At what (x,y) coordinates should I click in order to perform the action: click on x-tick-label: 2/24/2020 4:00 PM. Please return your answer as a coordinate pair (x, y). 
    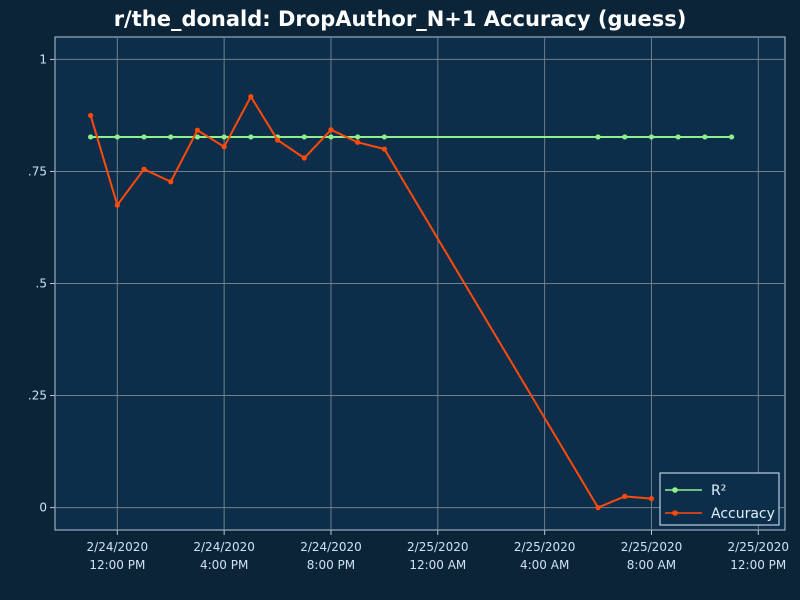
    Looking at the image, I should click on (224, 556).